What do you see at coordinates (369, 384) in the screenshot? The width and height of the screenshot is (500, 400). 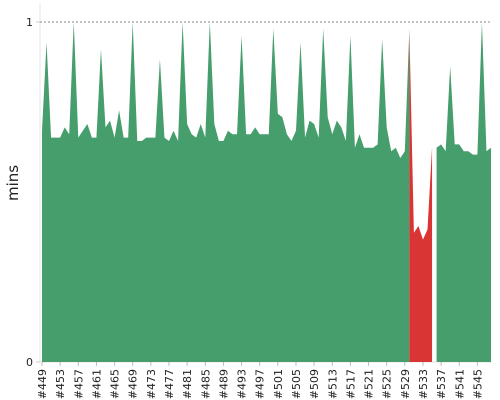 I see `x-tick-label: #521` at bounding box center [369, 384].